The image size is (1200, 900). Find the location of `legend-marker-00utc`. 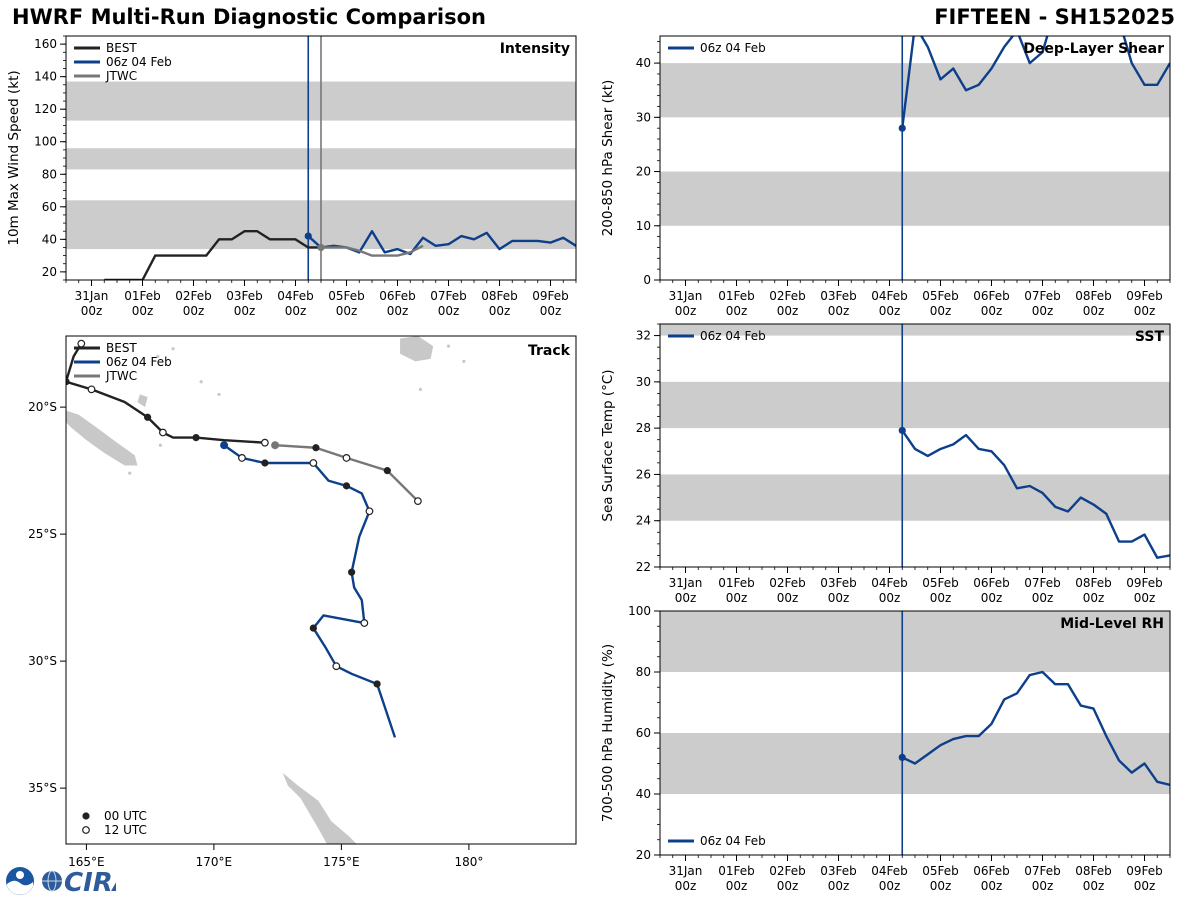

legend-marker-00utc is located at coordinates (86, 816).